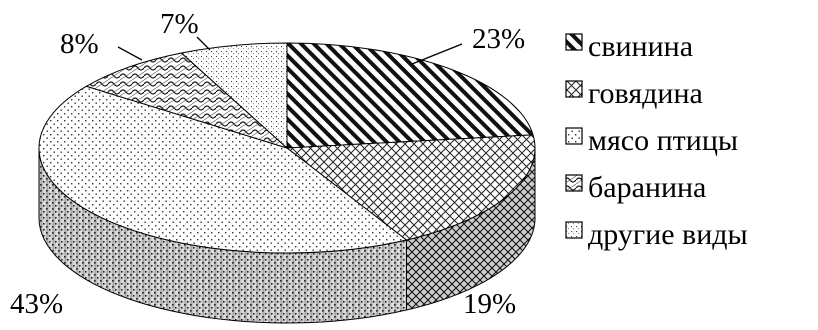  Describe the element at coordinates (179, 24) in the screenshot. I see `data-label-4: 7%` at that location.